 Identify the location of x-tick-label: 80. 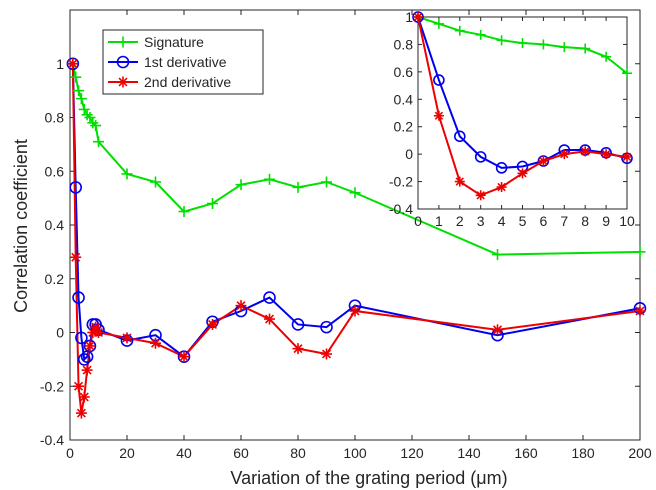
(298, 453).